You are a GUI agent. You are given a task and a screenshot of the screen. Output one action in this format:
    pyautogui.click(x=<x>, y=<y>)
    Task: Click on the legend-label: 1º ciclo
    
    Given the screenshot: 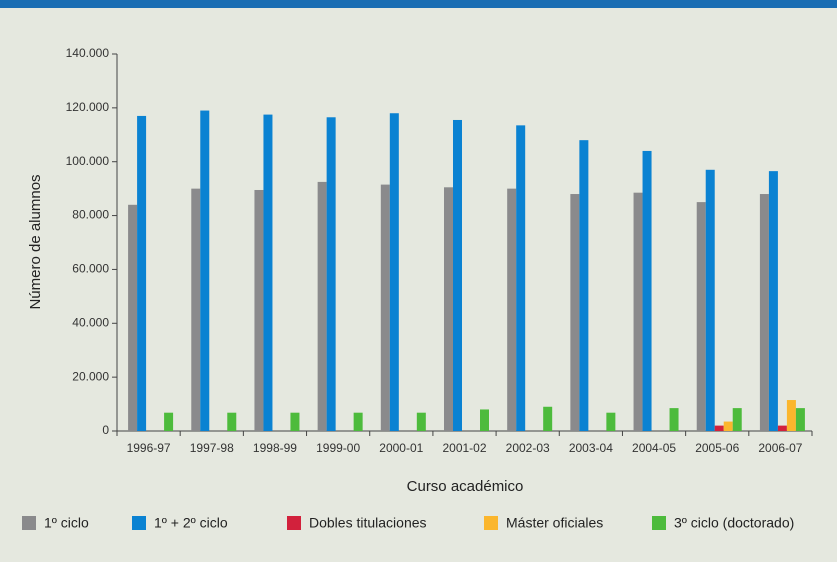 What is the action you would take?
    pyautogui.click(x=66, y=523)
    